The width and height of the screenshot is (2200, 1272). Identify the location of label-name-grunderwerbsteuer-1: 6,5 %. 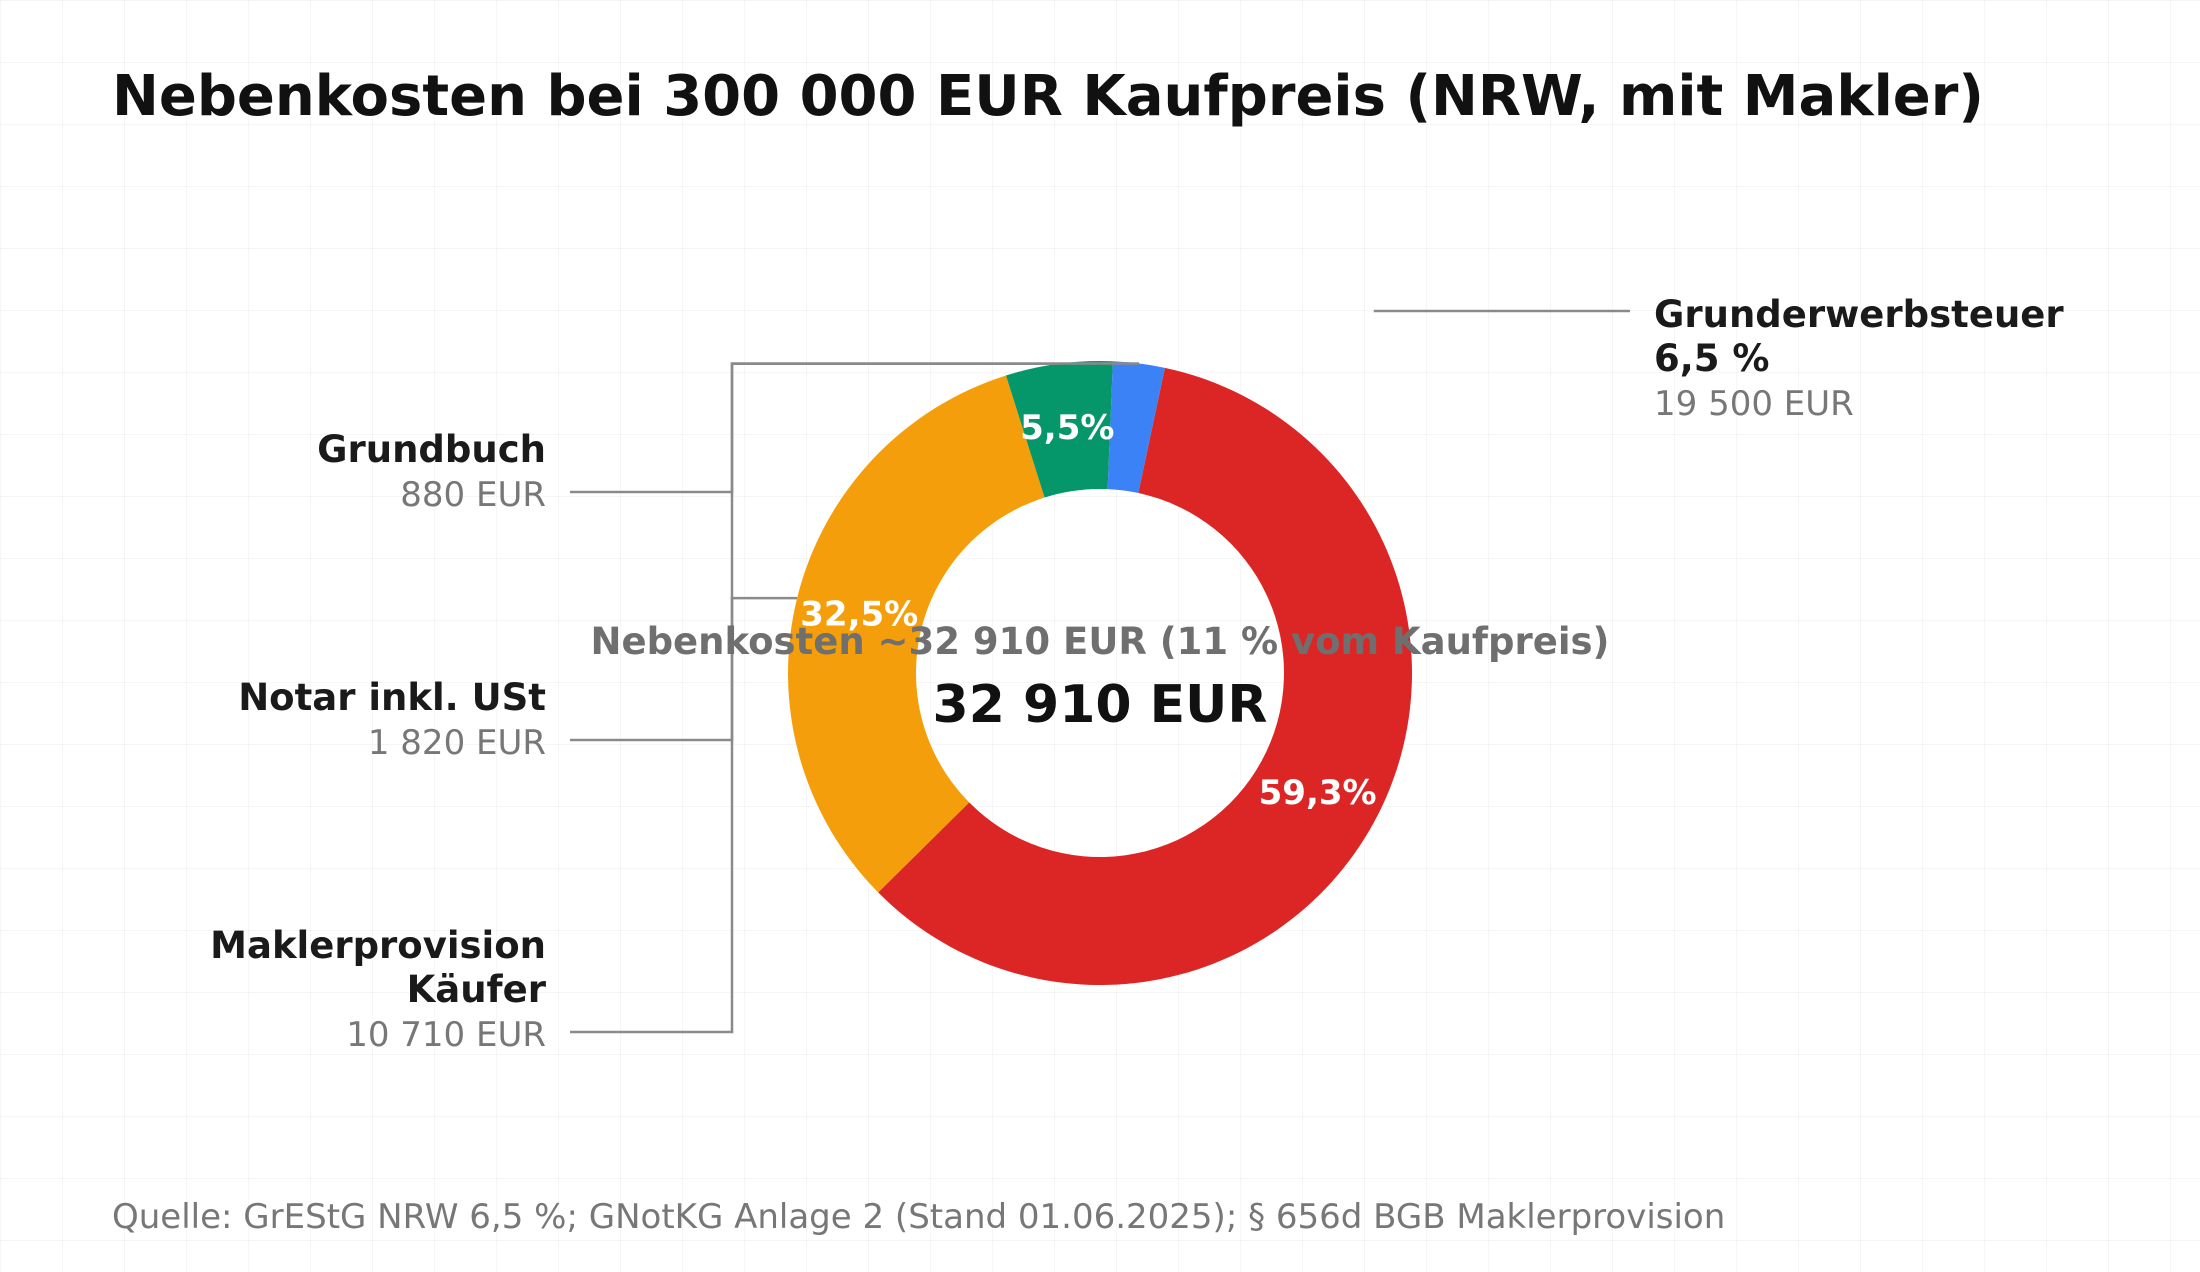
(1712, 358).